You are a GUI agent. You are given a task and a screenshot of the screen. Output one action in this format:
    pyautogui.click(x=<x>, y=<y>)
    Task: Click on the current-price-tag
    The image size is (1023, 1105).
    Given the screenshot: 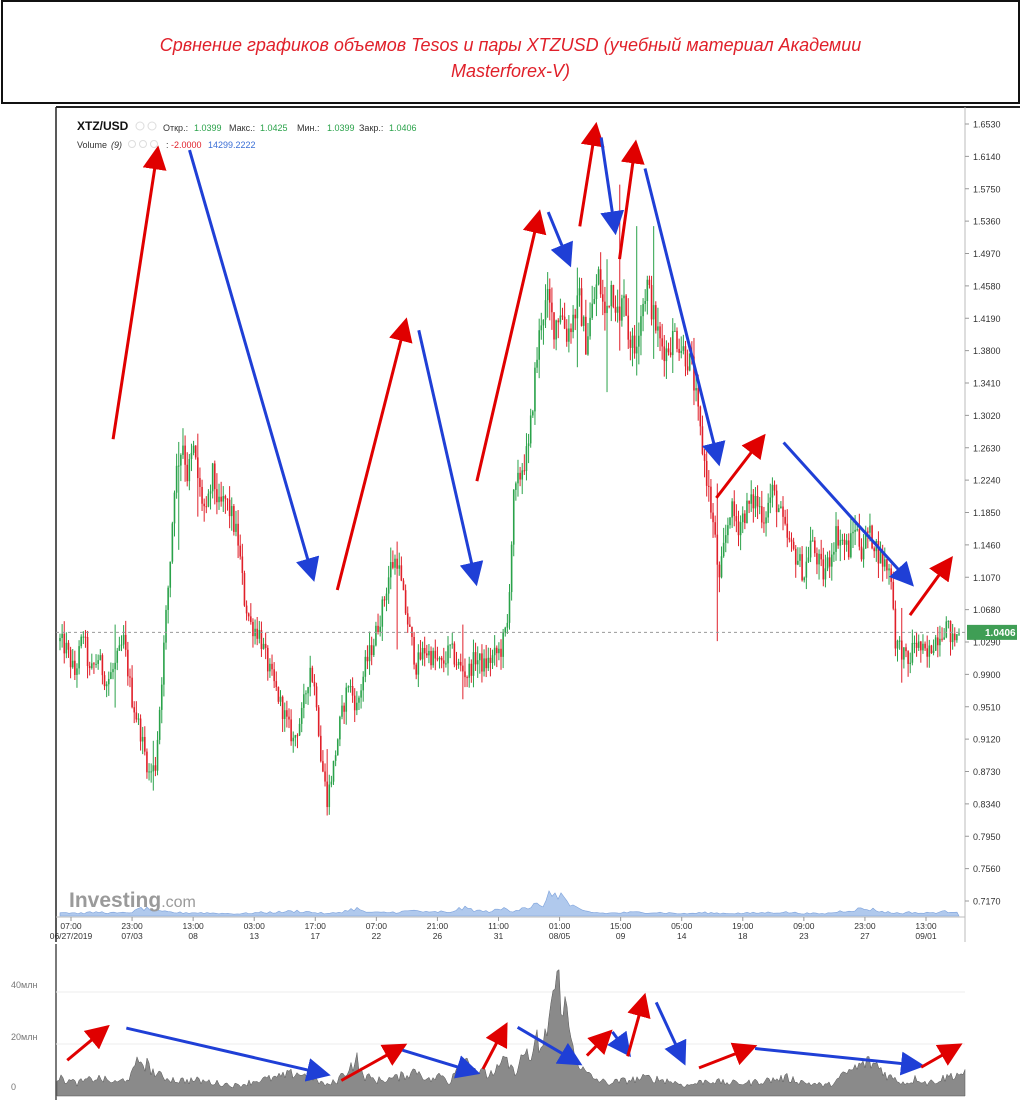 What is the action you would take?
    pyautogui.click(x=992, y=632)
    